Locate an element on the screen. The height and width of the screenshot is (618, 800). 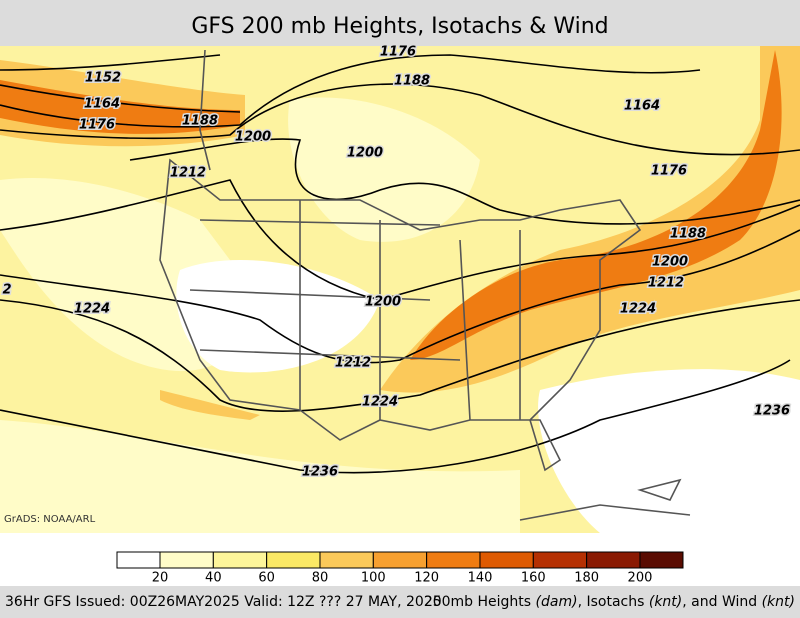
footer-part: (dam) is located at coordinates (557, 602).